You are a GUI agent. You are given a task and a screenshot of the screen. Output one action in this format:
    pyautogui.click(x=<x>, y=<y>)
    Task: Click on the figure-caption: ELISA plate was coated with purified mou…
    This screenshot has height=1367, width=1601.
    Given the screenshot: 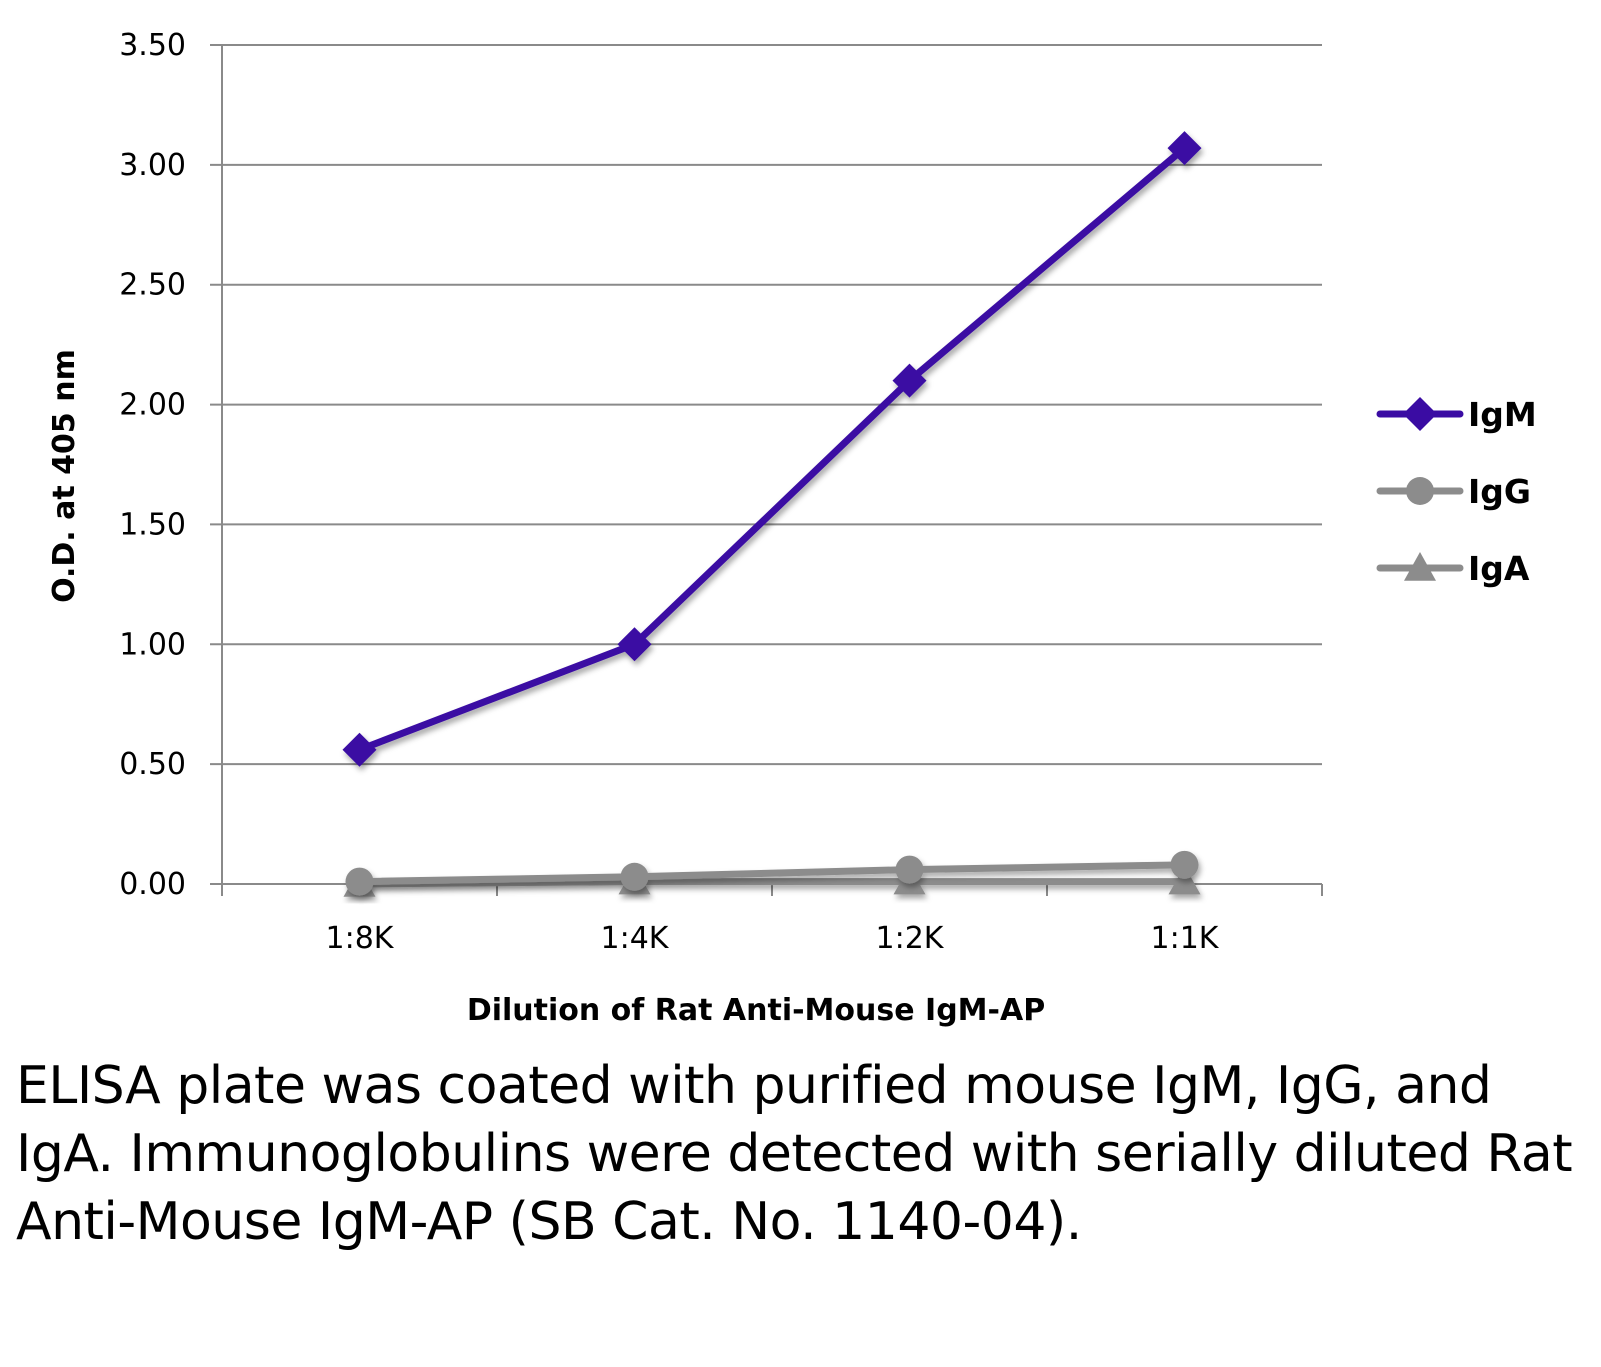 What is the action you would take?
    pyautogui.click(x=794, y=1154)
    